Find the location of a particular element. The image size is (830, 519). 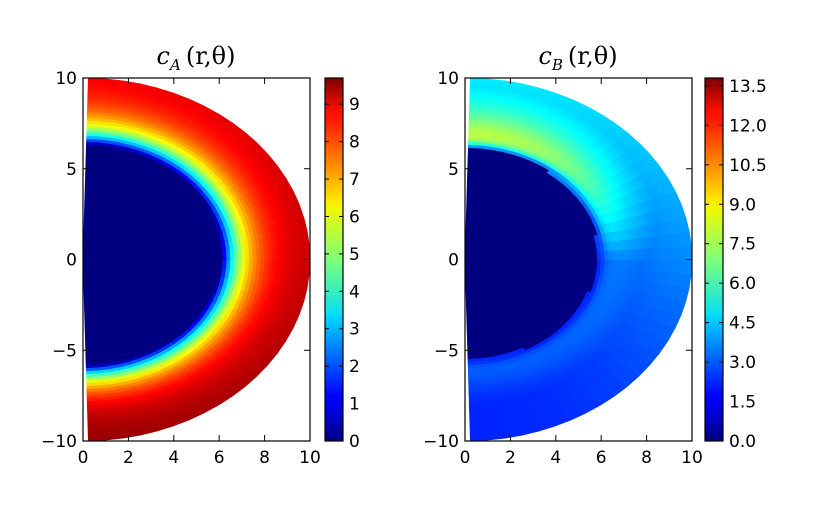

colorbar-tick-label: 10.5 is located at coordinates (748, 166).